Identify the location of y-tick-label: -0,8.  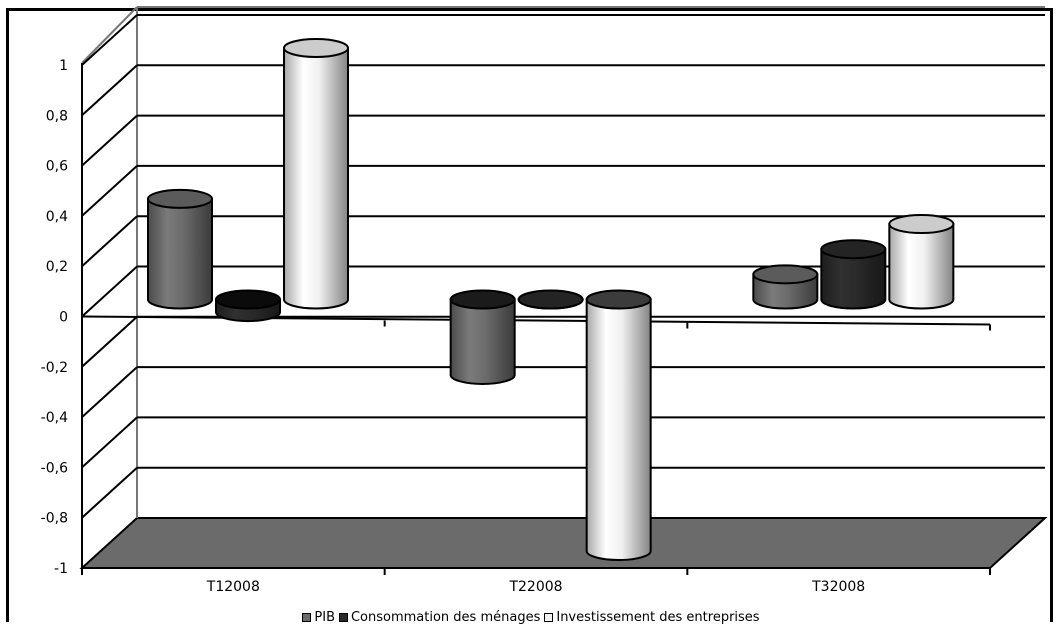
(54, 519).